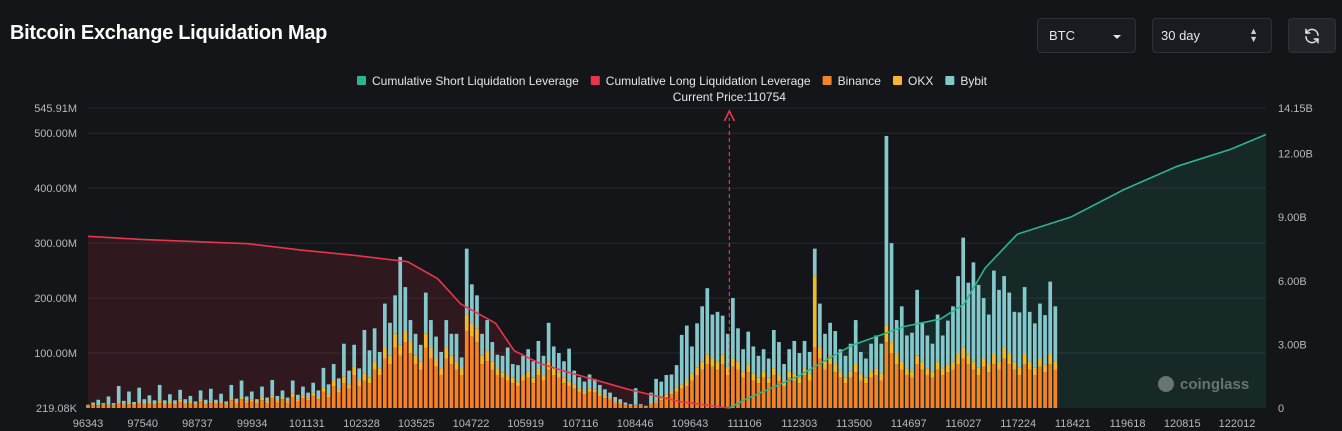 The width and height of the screenshot is (1342, 431). What do you see at coordinates (897, 80) in the screenshot?
I see `legend-swatch-okx` at bounding box center [897, 80].